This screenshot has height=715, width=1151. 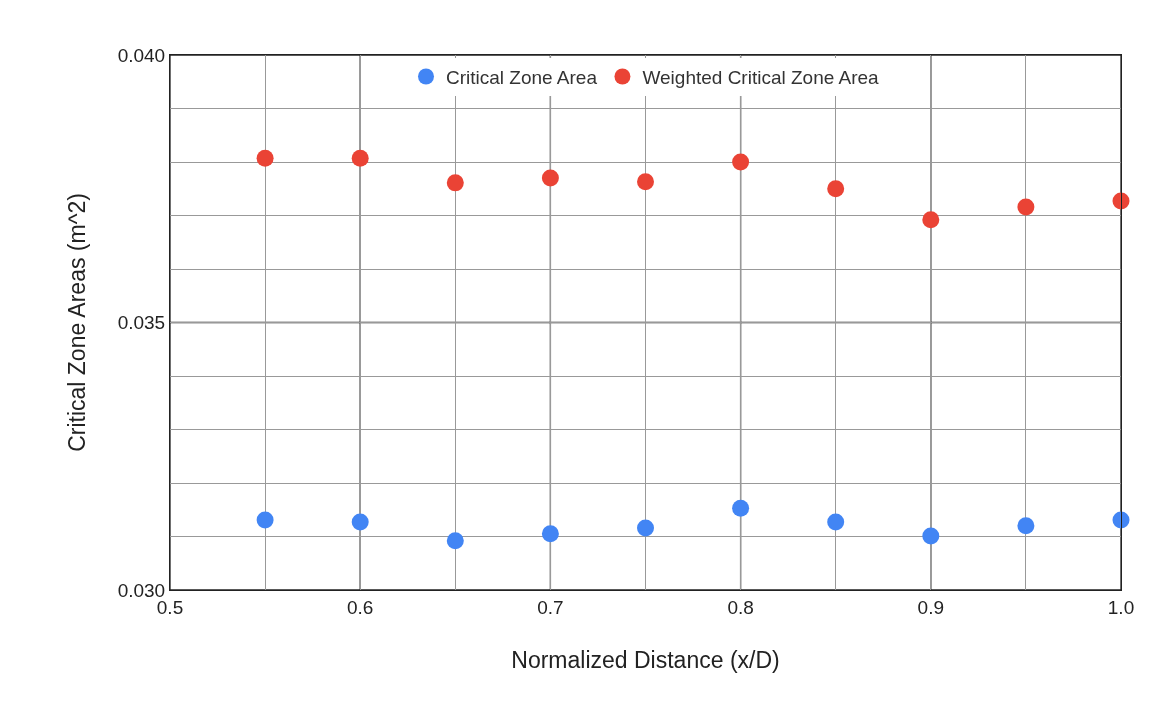 I want to click on y-tick-label: 0.035, so click(x=141, y=323).